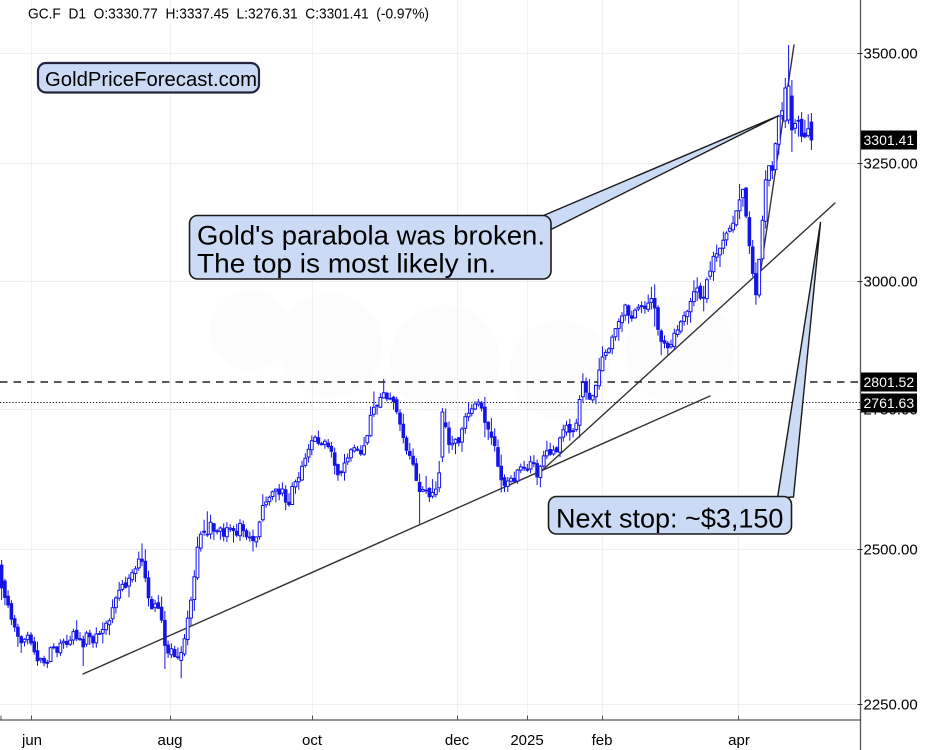 The width and height of the screenshot is (945, 750). I want to click on svg-text: 2250.00, so click(891, 705).